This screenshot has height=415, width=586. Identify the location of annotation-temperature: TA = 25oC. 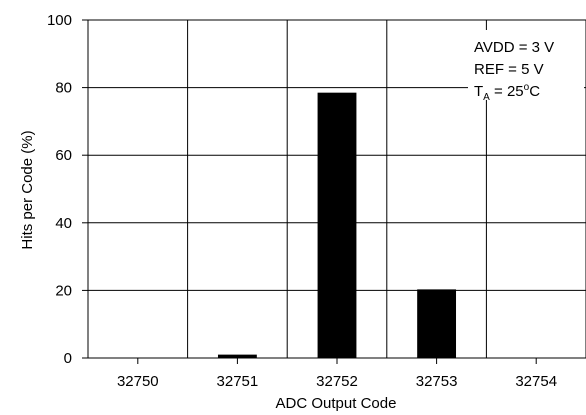
(507, 92).